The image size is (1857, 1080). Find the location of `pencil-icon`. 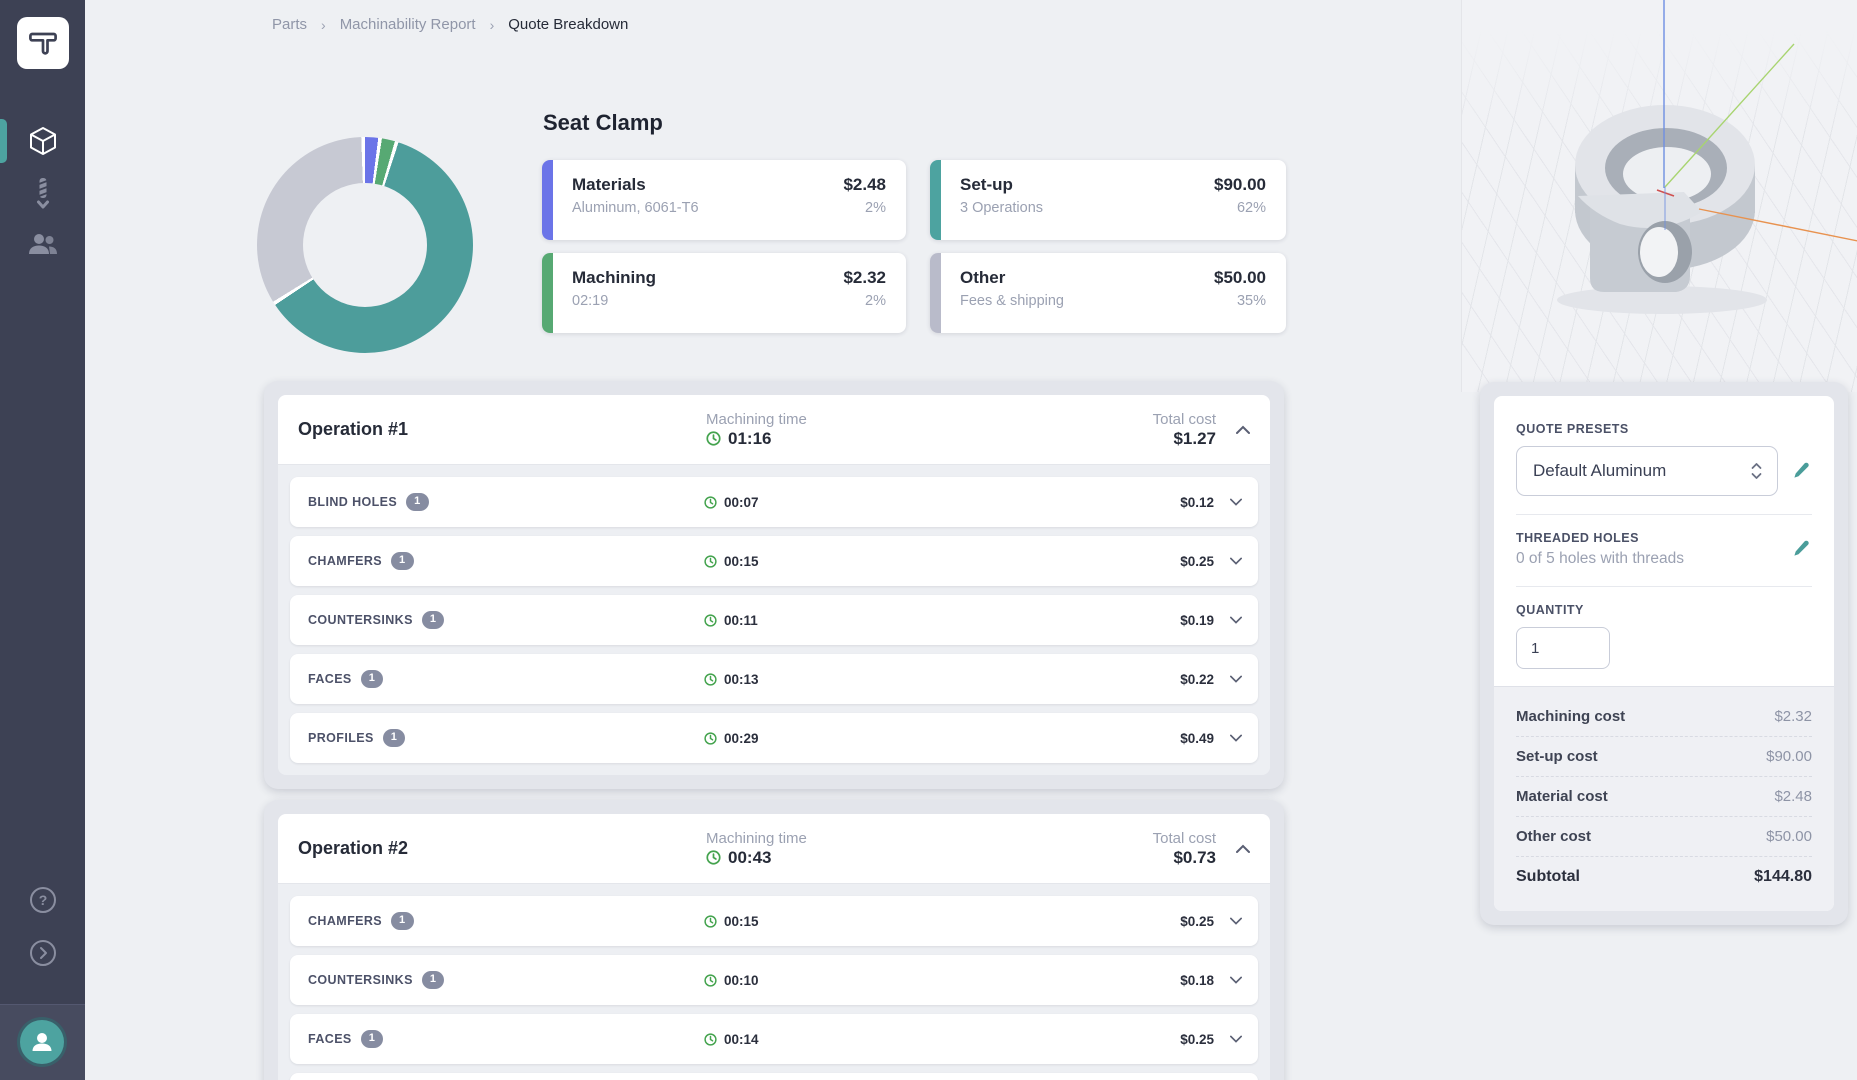

pencil-icon is located at coordinates (1801, 470).